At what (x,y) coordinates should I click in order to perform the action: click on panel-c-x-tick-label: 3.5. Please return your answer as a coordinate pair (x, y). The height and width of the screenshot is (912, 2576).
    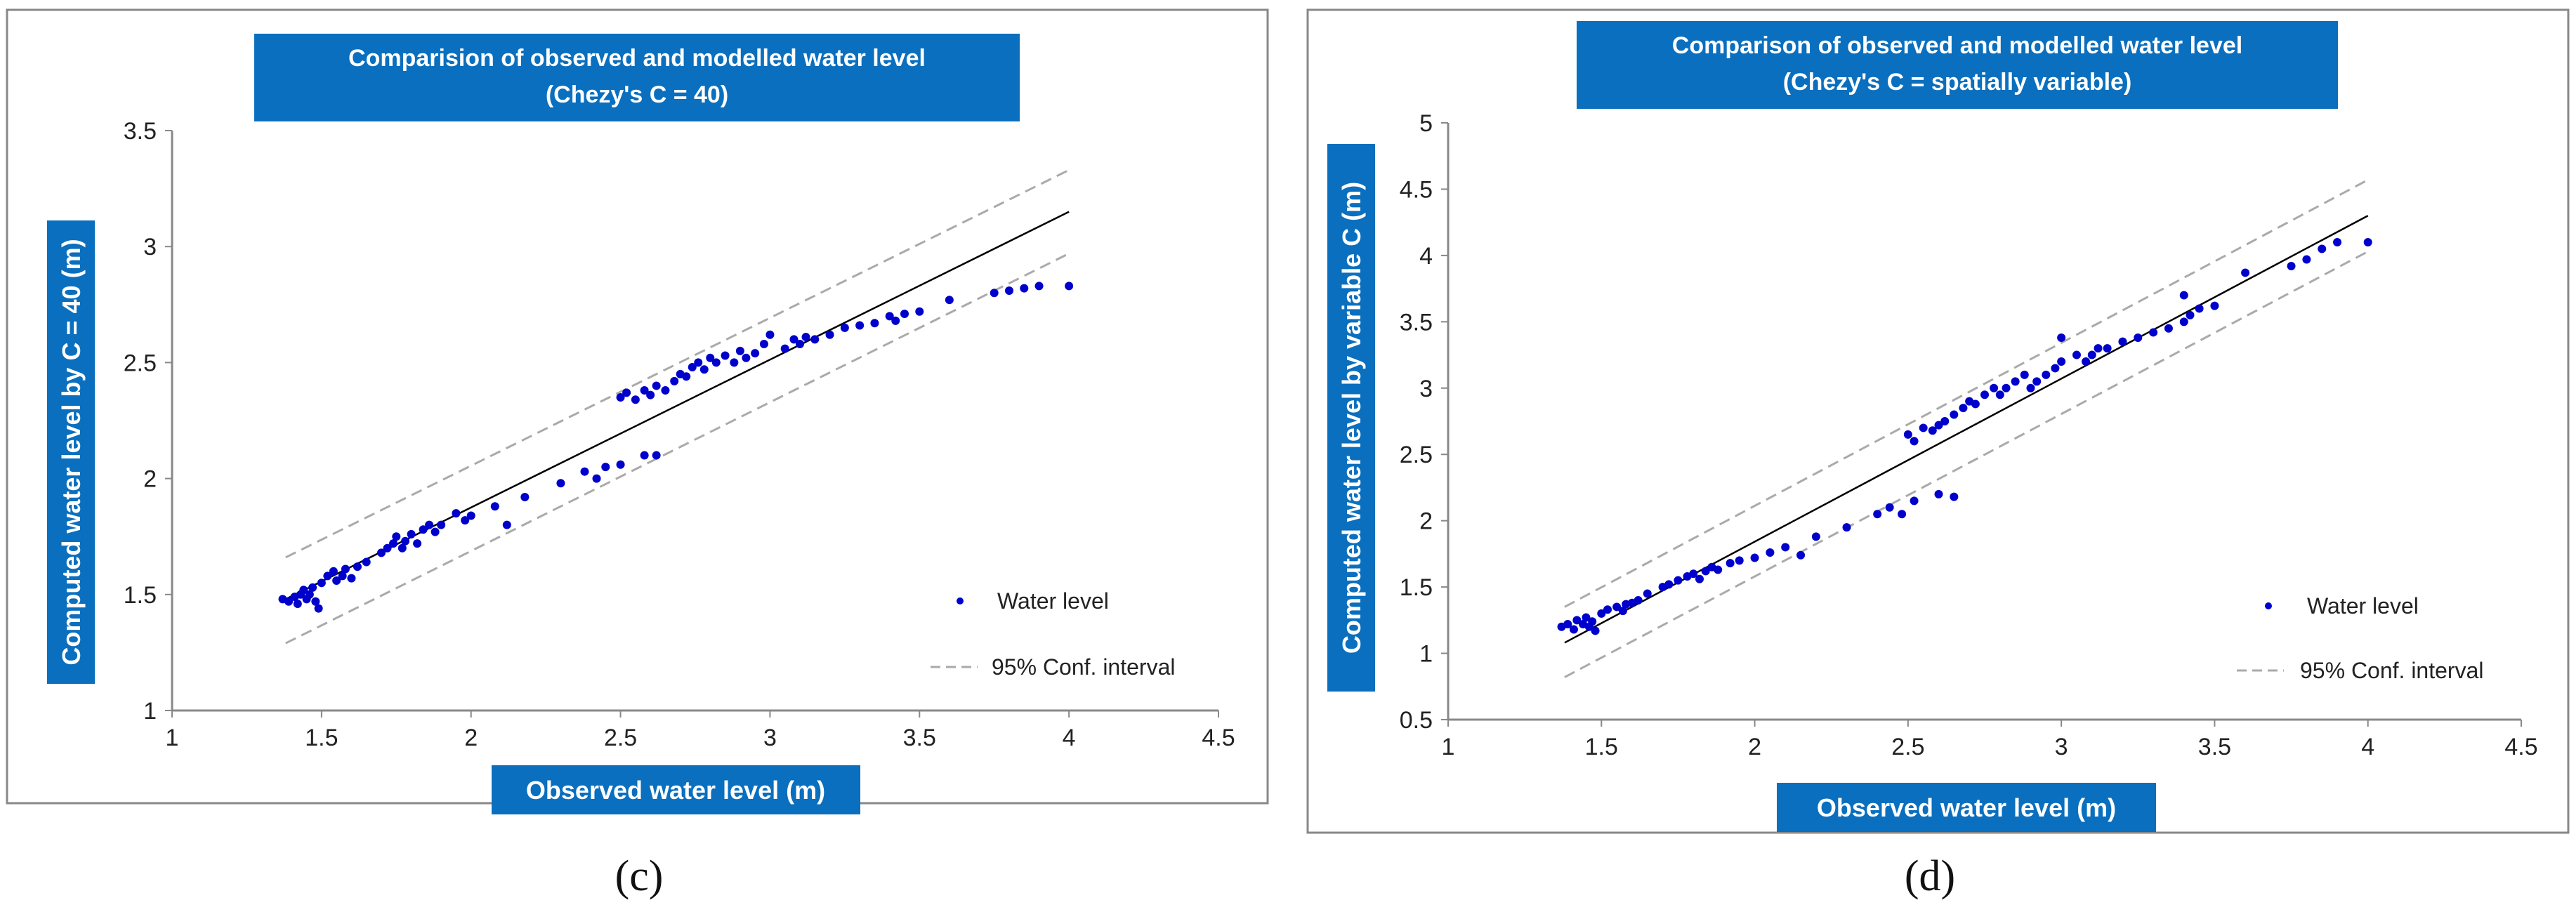
    Looking at the image, I should click on (919, 738).